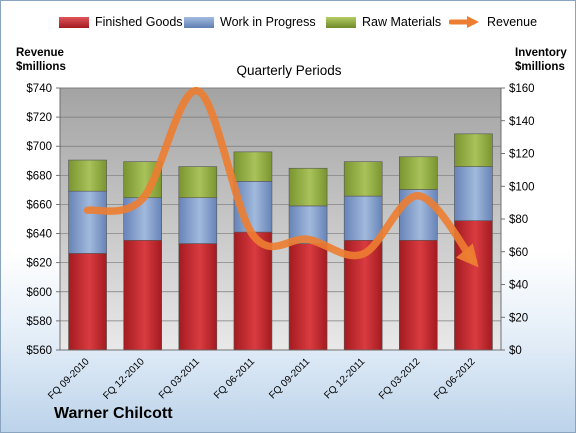 The height and width of the screenshot is (433, 576). Describe the element at coordinates (522, 155) in the screenshot. I see `right-tick-label: $120` at that location.